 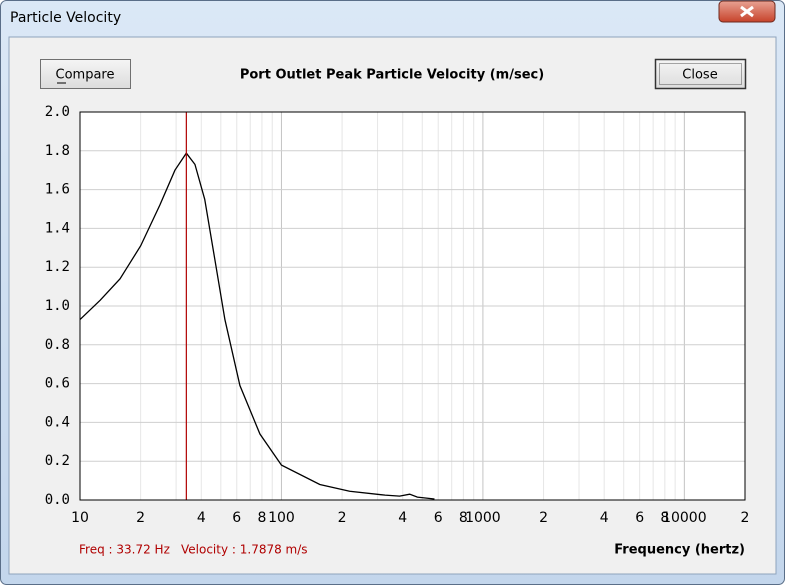 I want to click on close-button-label: Close, so click(x=699, y=75).